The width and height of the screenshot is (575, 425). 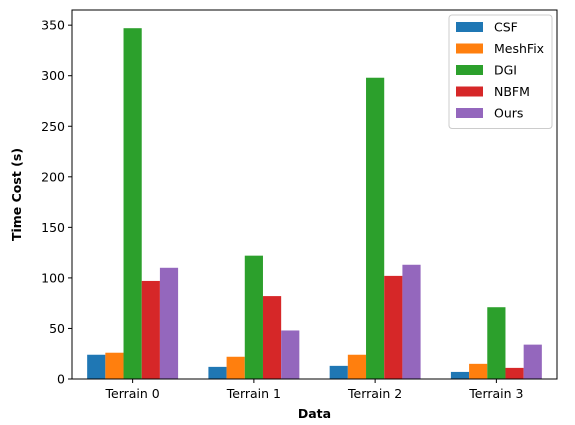 I want to click on y-tick-label: 300, so click(x=53, y=75).